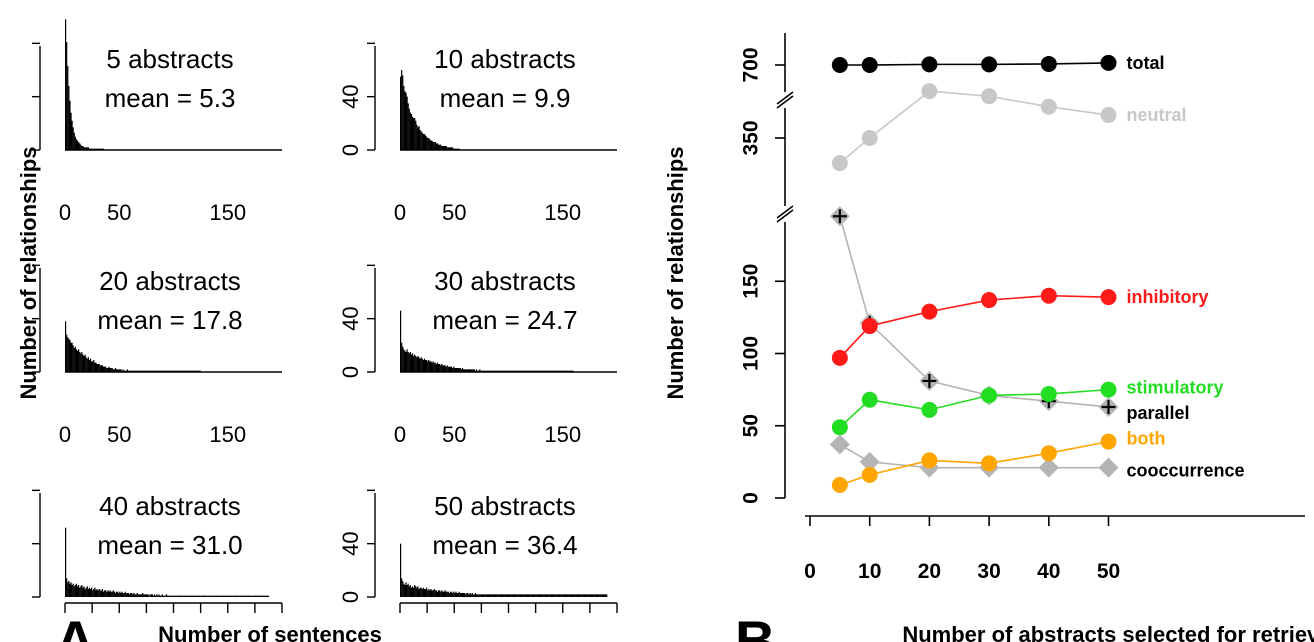 Image resolution: width=1314 pixels, height=642 pixels. Describe the element at coordinates (974, 326) in the screenshot. I see `series-inhibitory` at that location.